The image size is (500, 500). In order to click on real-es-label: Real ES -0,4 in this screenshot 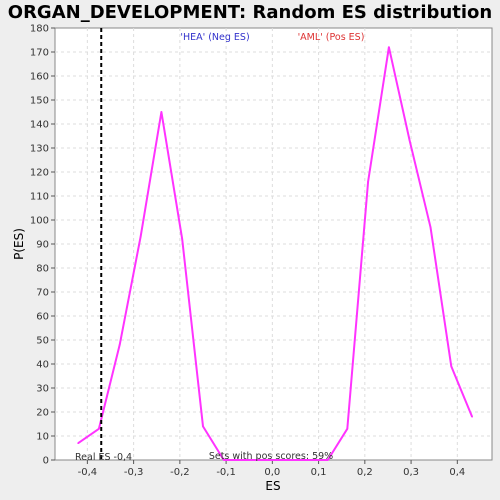, I will do `click(103, 457)`.